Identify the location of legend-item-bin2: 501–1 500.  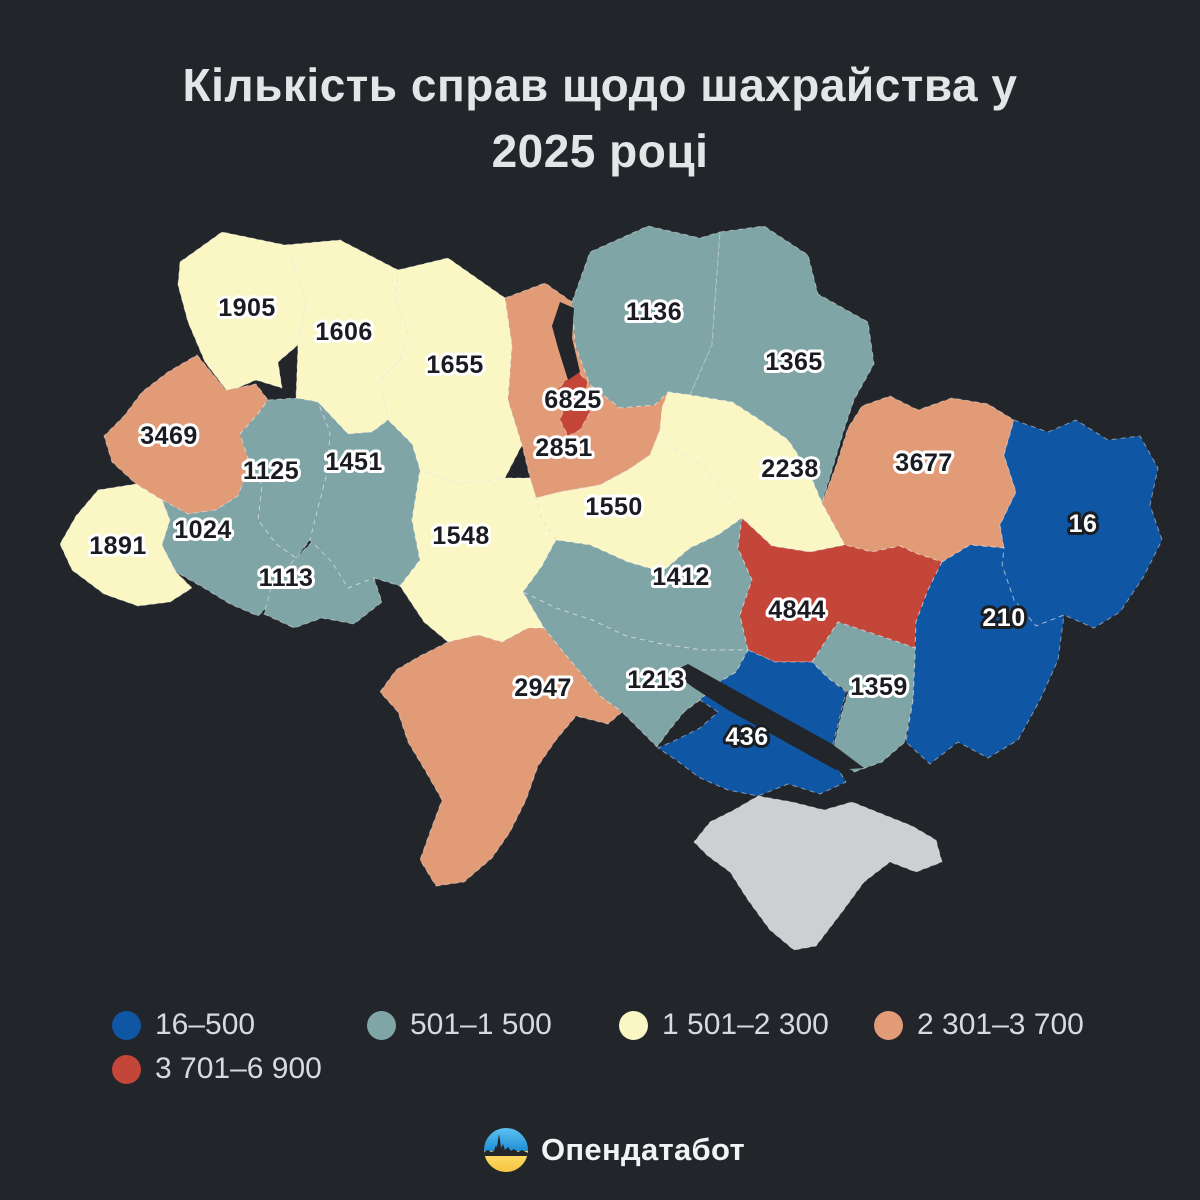
(459, 1025).